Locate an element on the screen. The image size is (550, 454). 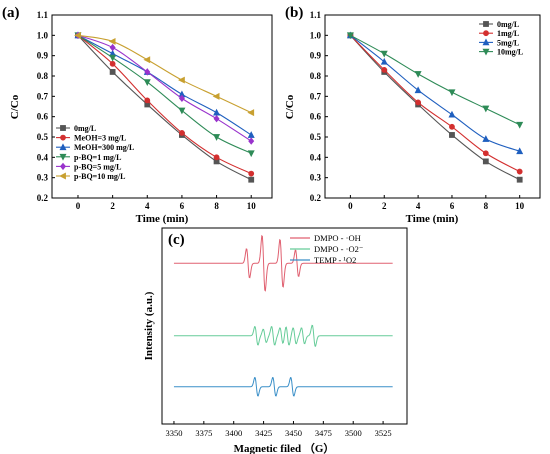
c-xtick-label: 3475 is located at coordinates (323, 433).